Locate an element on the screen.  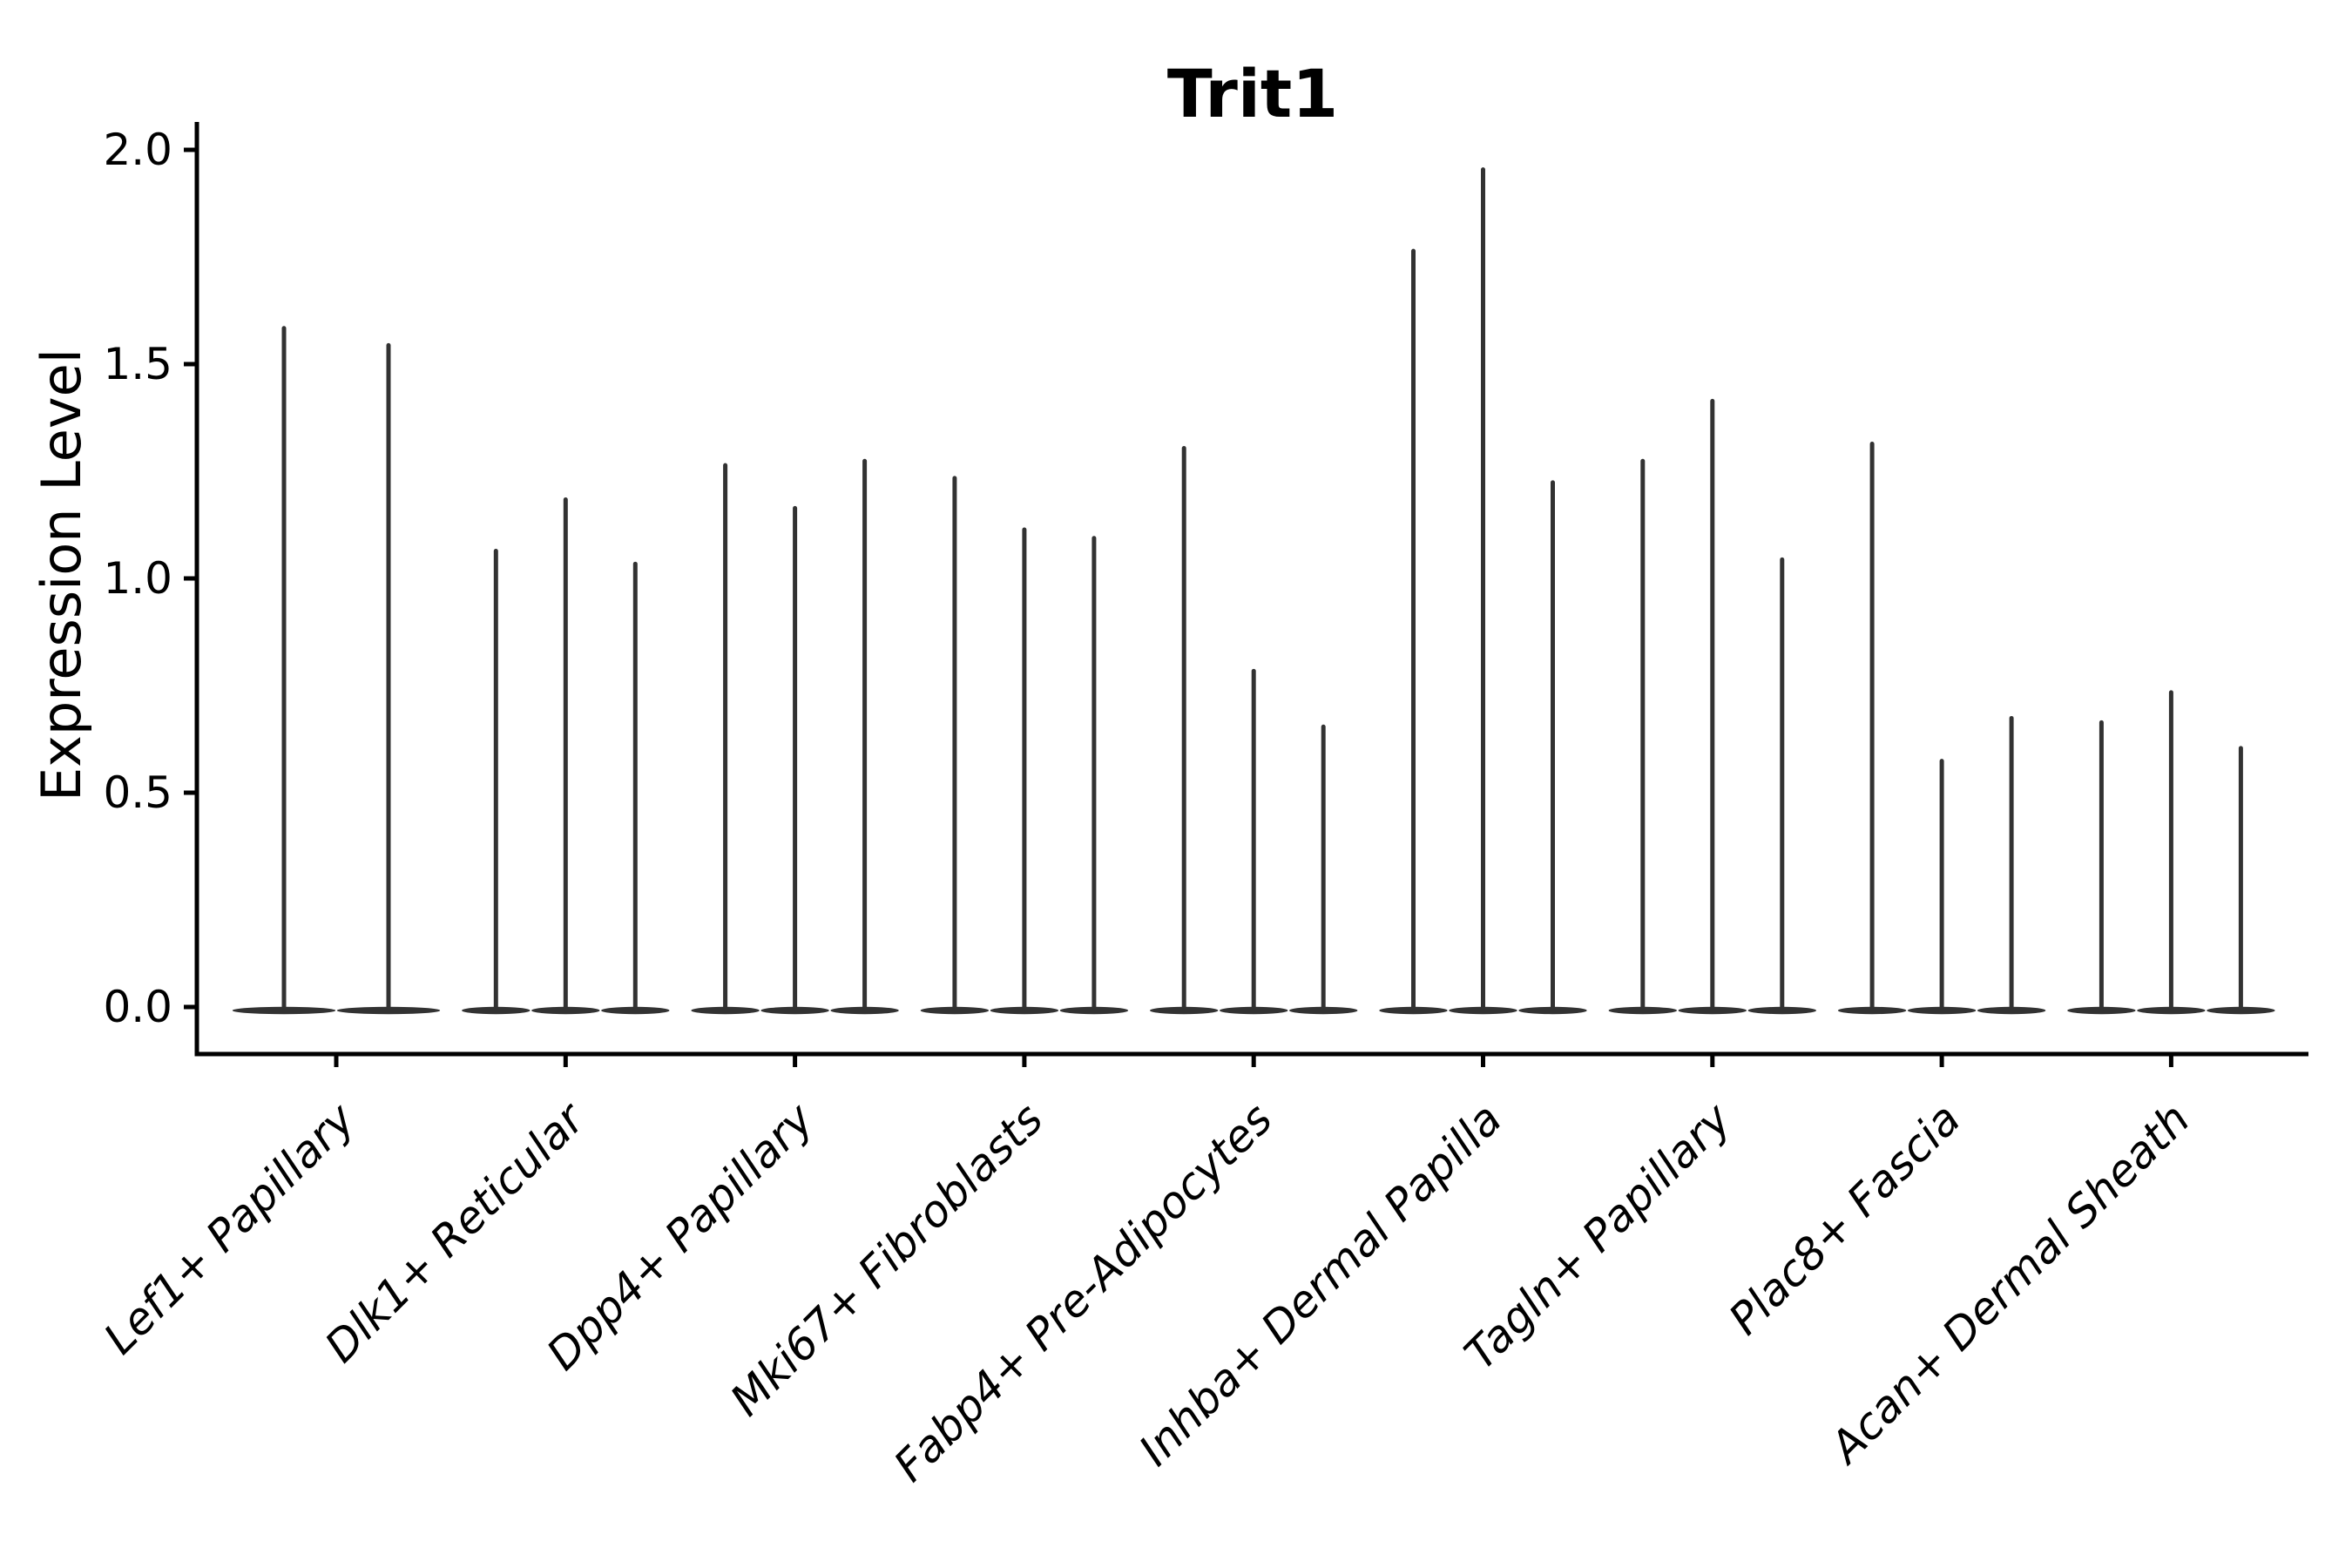
y-tick-label: 1.5 is located at coordinates (137, 364).